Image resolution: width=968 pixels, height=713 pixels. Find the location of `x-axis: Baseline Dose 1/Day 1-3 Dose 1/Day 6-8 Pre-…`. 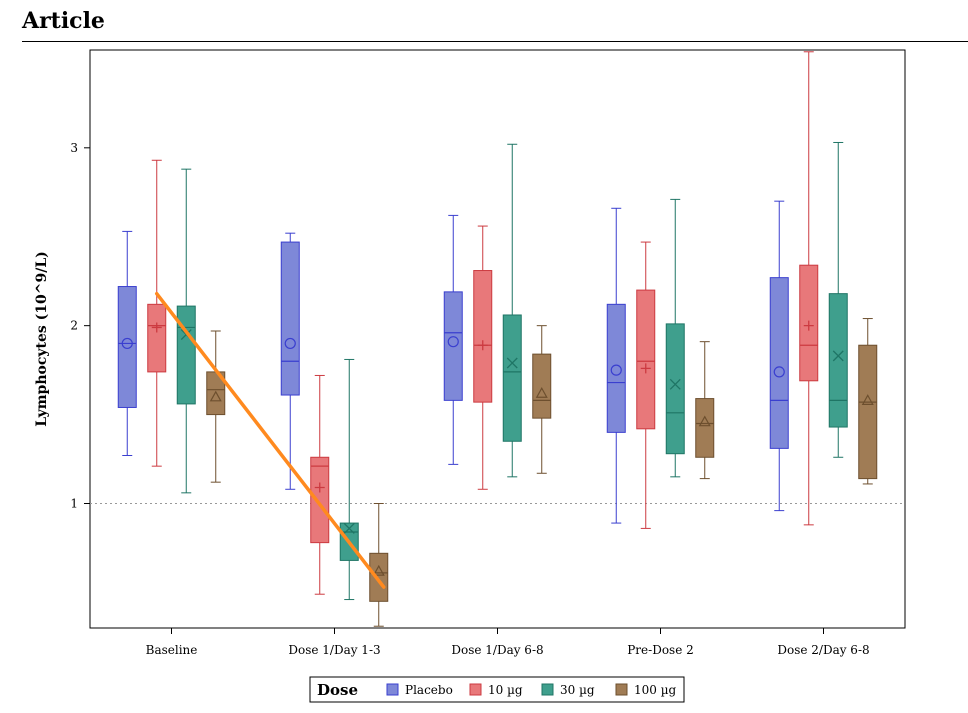

x-axis: Baseline Dose 1/Day 1-3 Dose 1/Day 6-8 Pre-… is located at coordinates (508, 642).